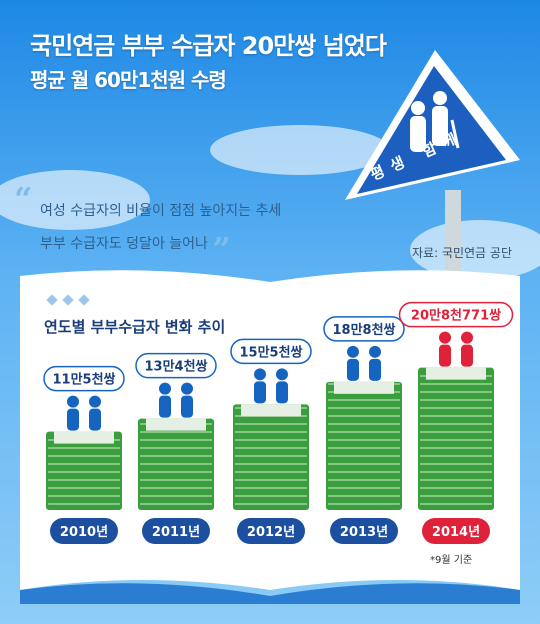  I want to click on value-label: 20만8천771쌍, so click(456, 316).